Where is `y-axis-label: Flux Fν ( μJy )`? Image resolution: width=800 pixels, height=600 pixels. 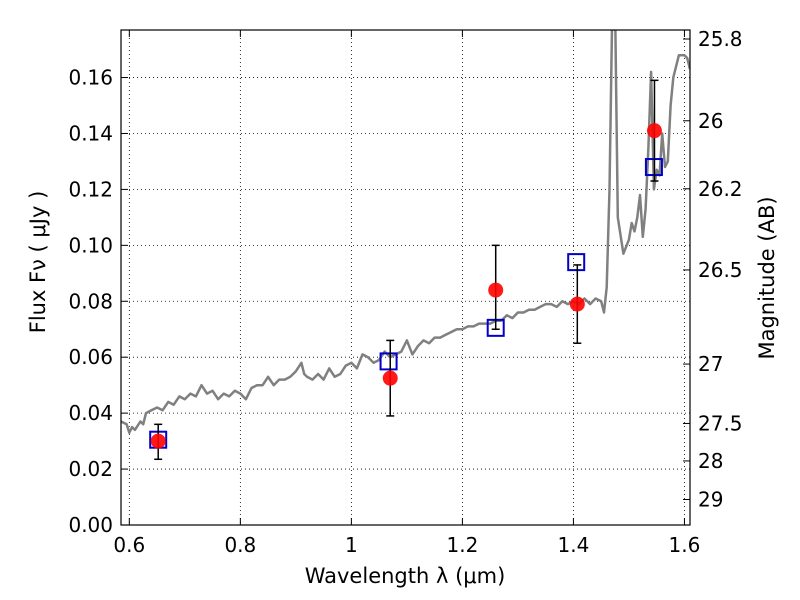
y-axis-label: Flux Fν ( μJy ) is located at coordinates (38, 262).